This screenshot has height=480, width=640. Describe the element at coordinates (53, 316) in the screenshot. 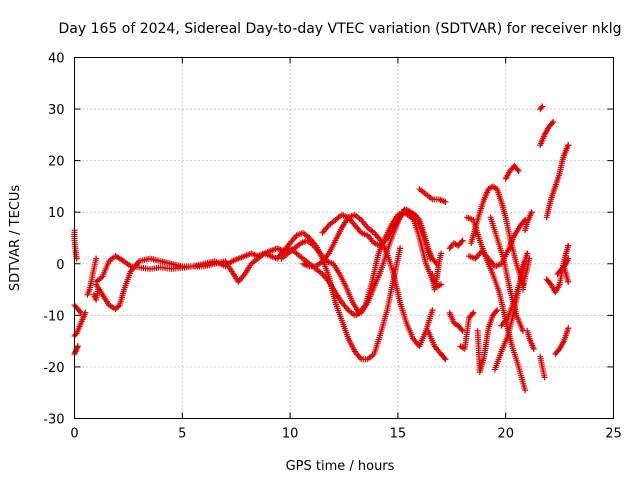

I see `y-tick-label: -10` at that location.